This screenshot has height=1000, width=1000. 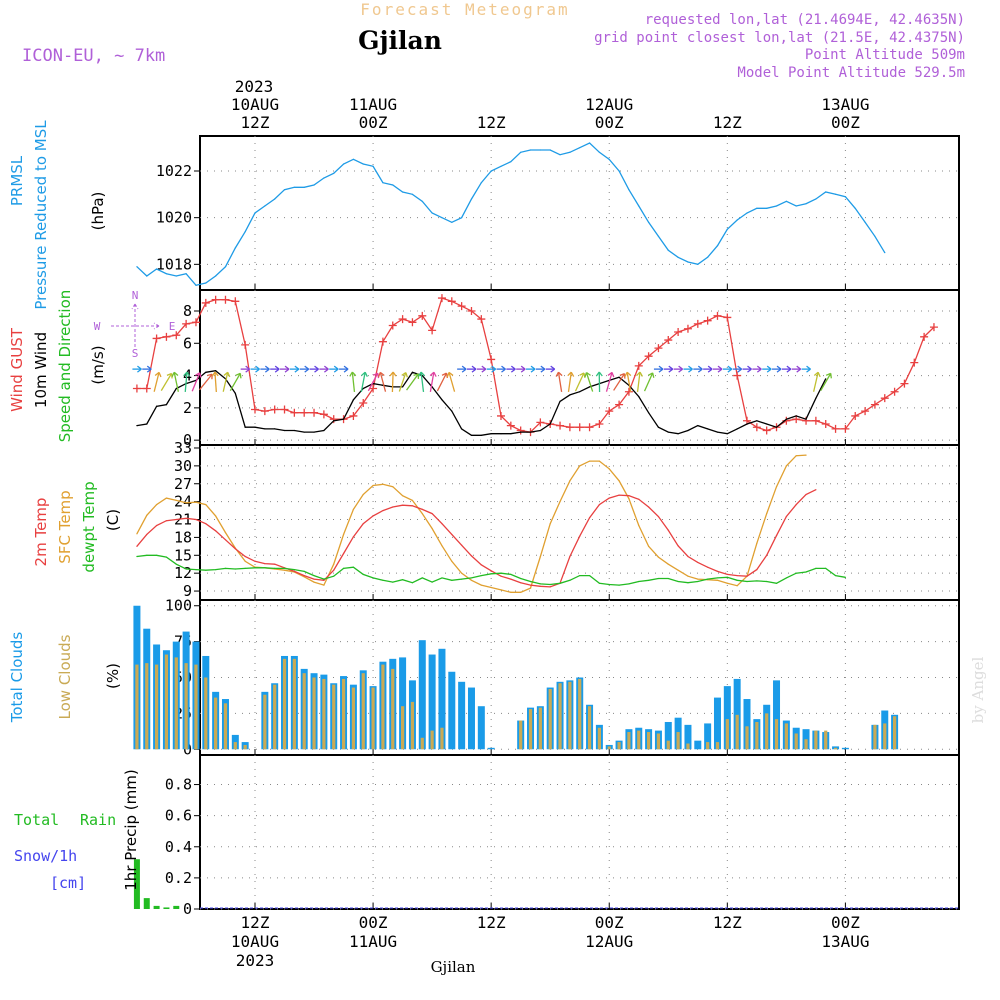 What do you see at coordinates (178, 847) in the screenshot?
I see `y-tick-label: 0.4` at bounding box center [178, 847].